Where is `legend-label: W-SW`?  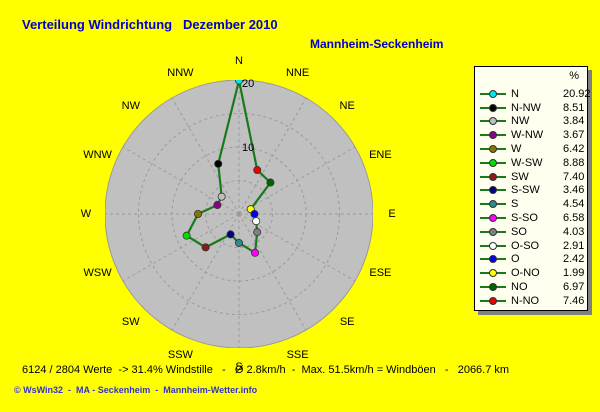 legend-label: W-SW is located at coordinates (527, 162).